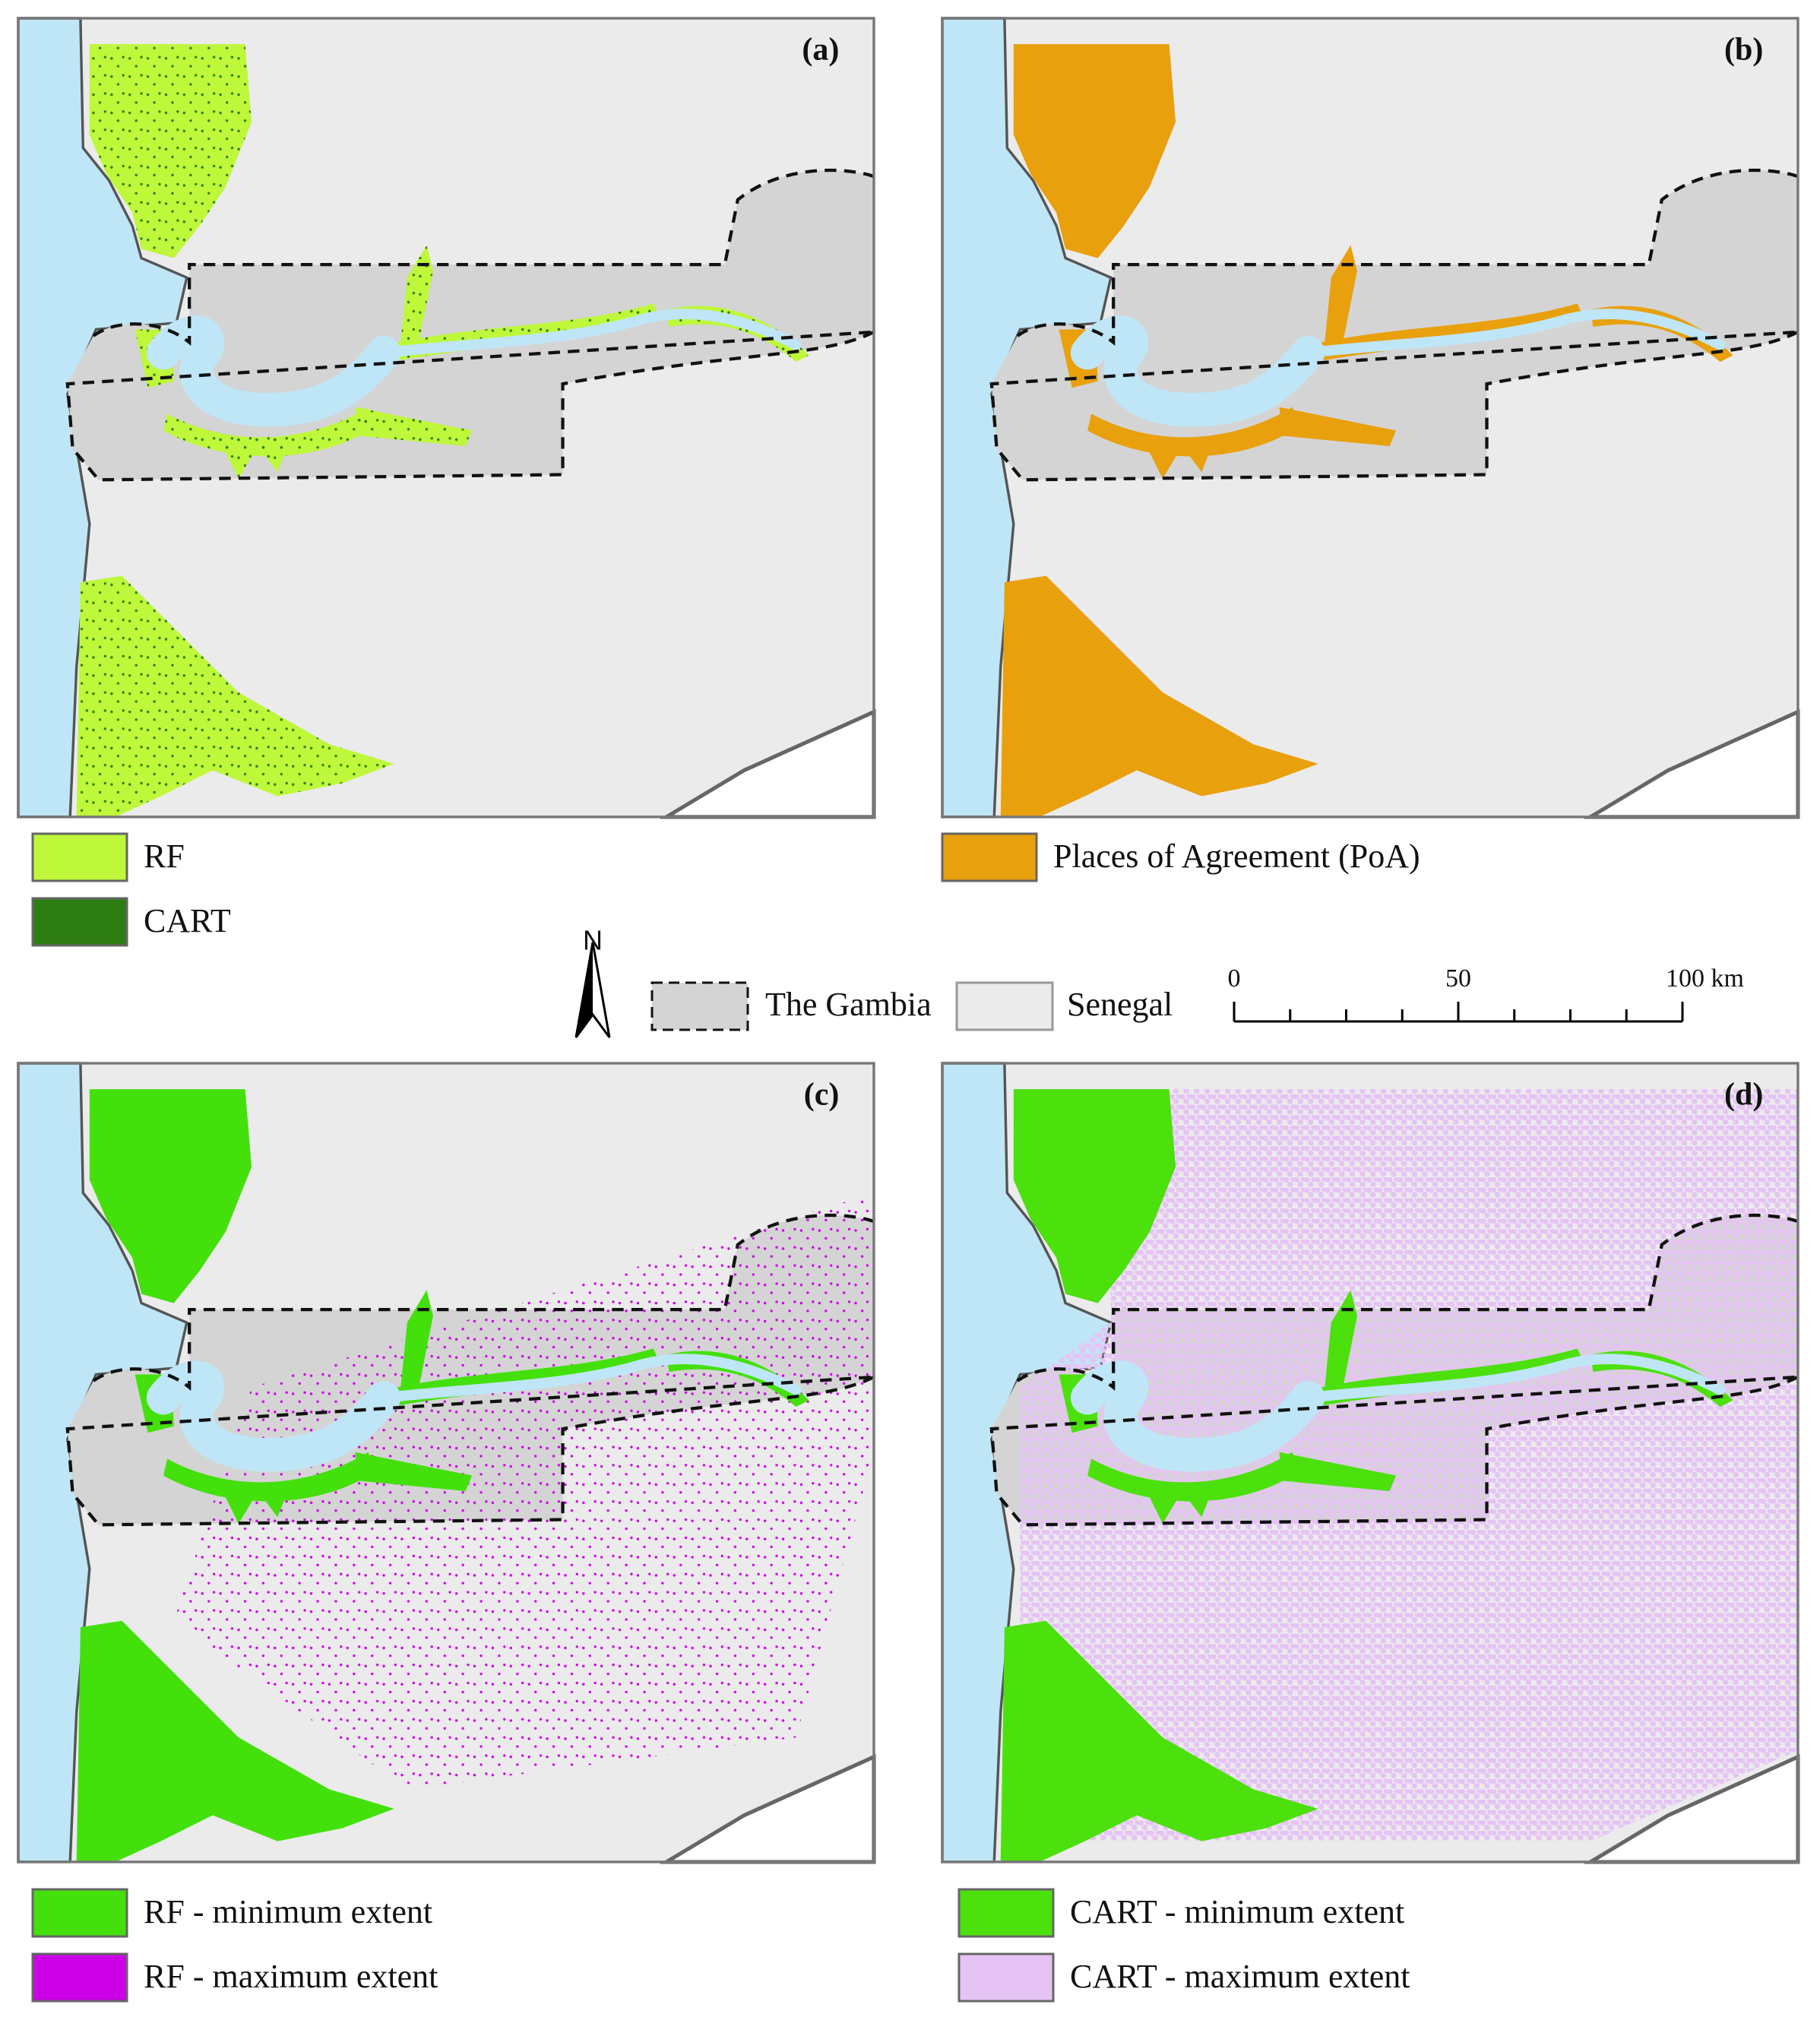 The height and width of the screenshot is (2033, 1820). What do you see at coordinates (584, 990) in the screenshot?
I see `north-arrow-half` at bounding box center [584, 990].